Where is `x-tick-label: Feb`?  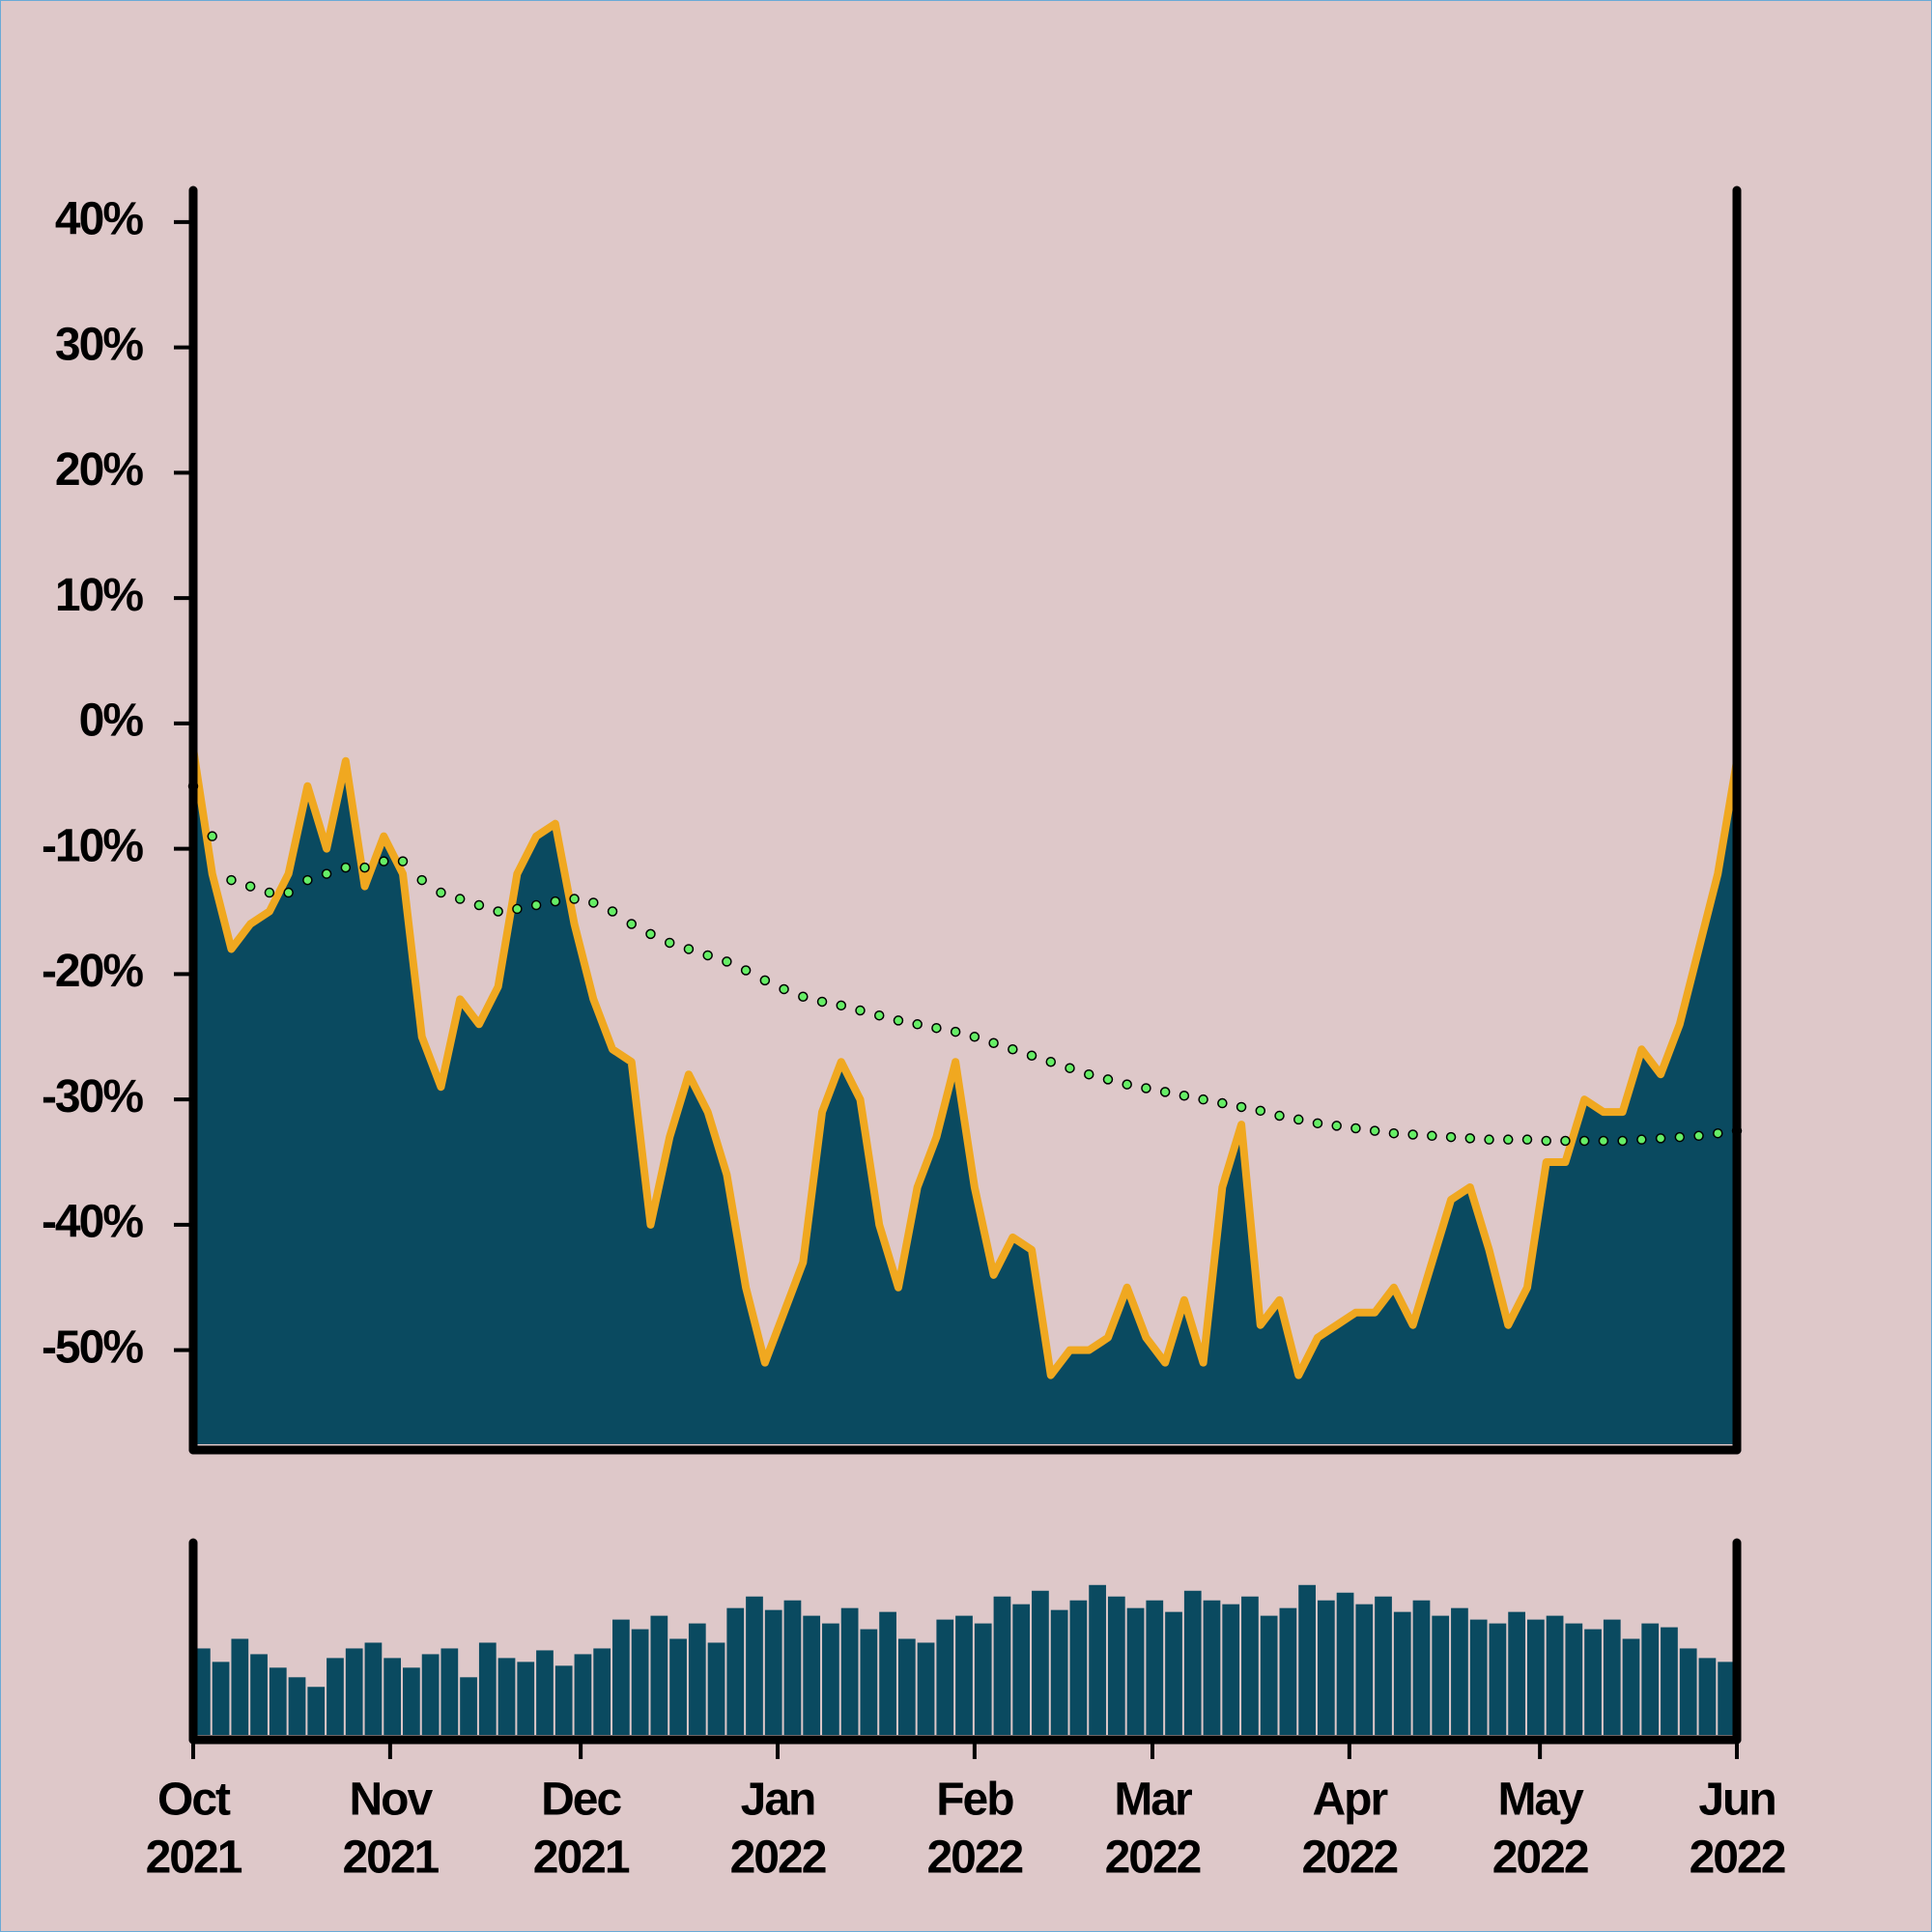 x-tick-label: Feb is located at coordinates (974, 1800).